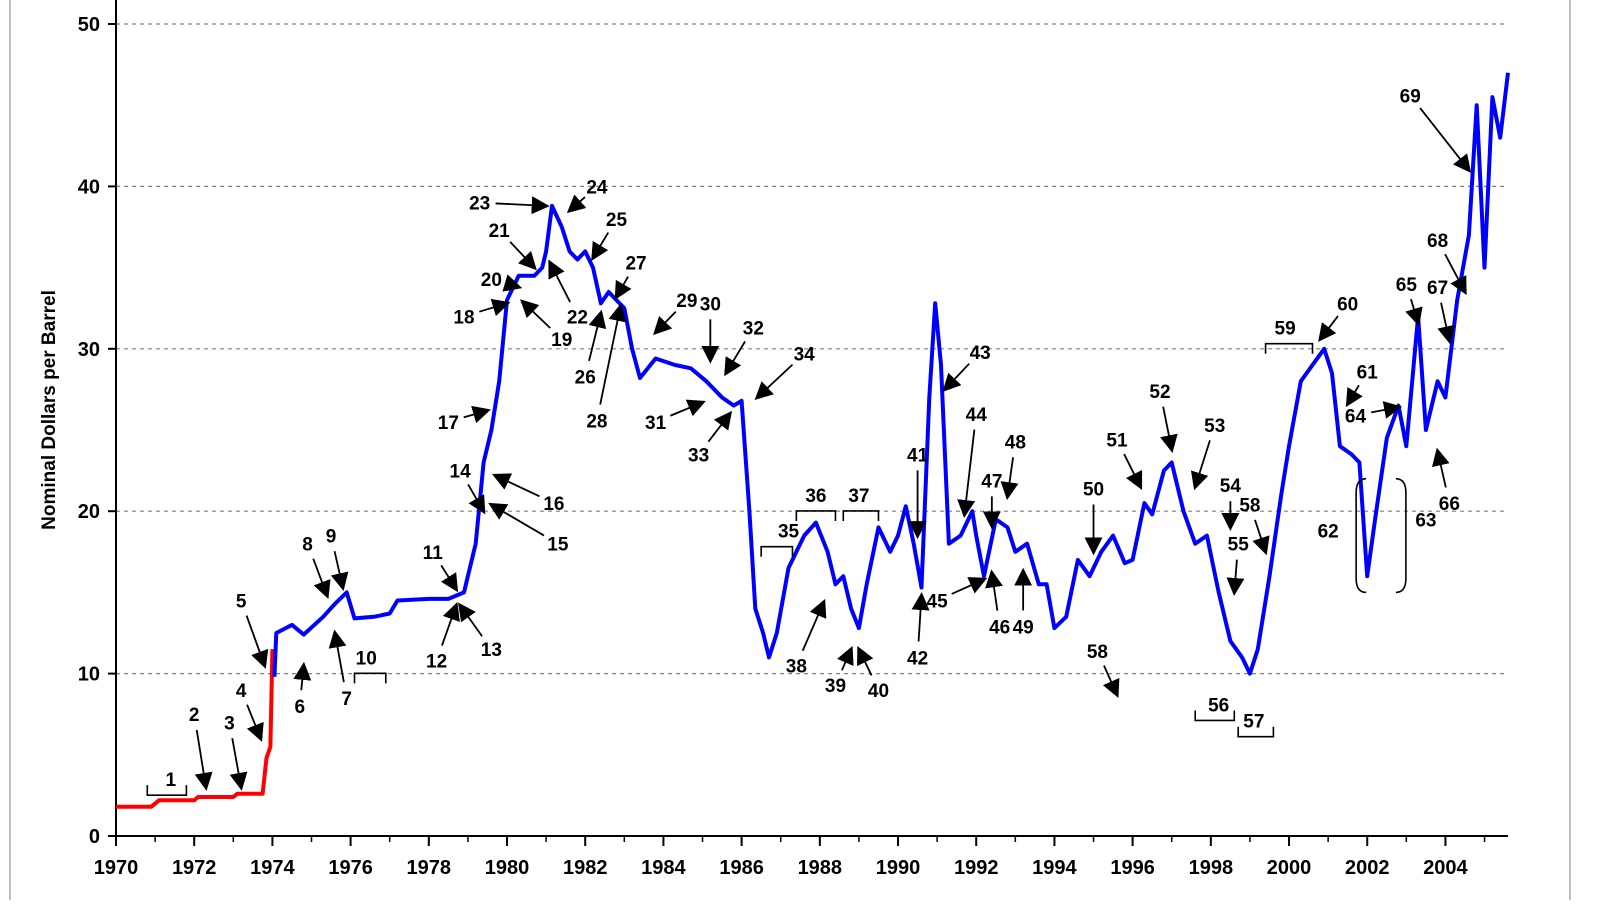 The height and width of the screenshot is (905, 1600). I want to click on annotation-label: 9, so click(331, 537).